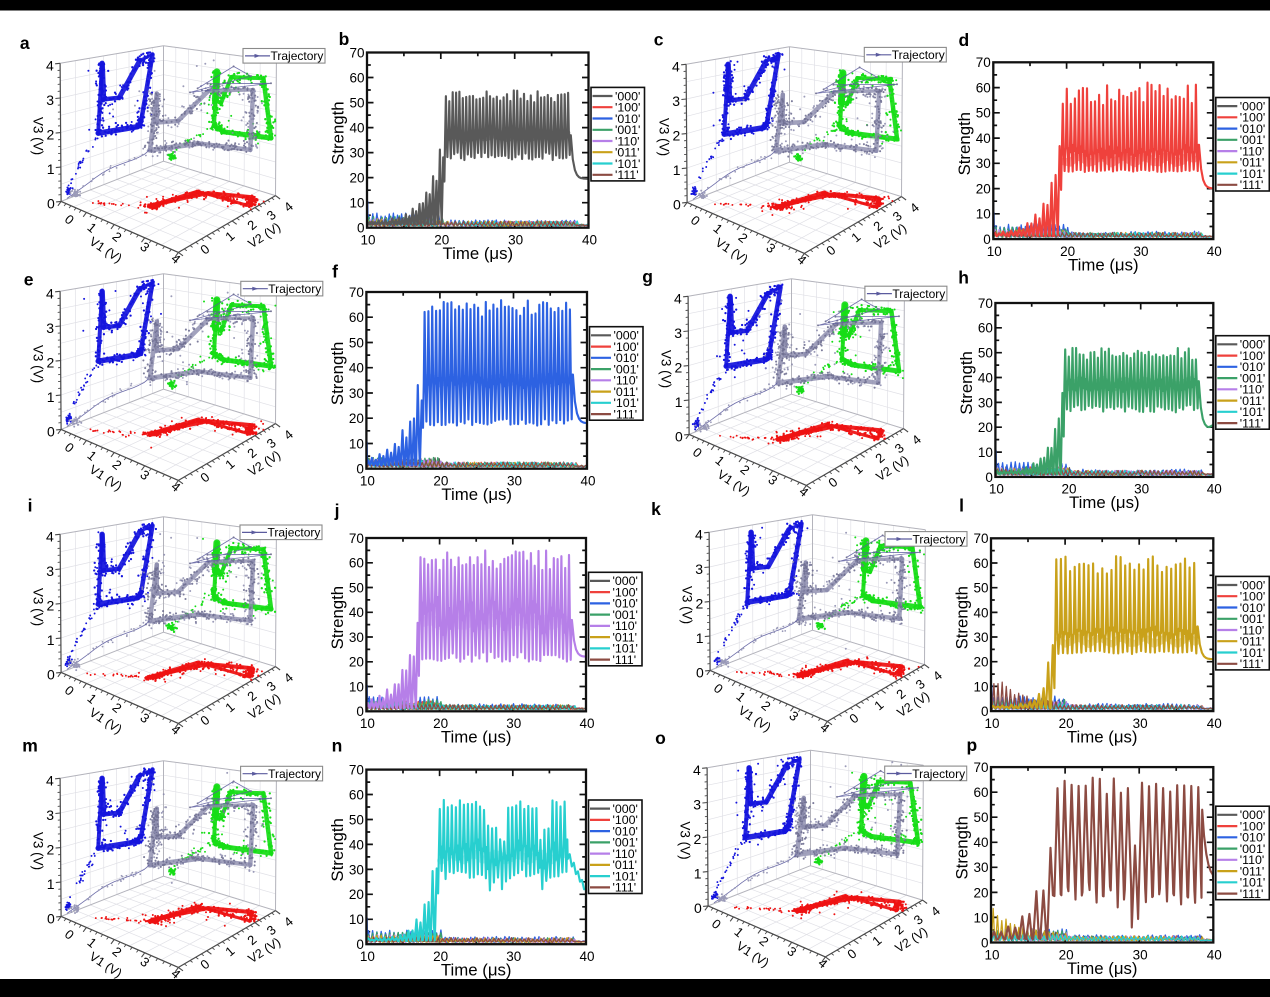  What do you see at coordinates (1252, 585) in the screenshot?
I see `svg-text: '000'` at bounding box center [1252, 585].